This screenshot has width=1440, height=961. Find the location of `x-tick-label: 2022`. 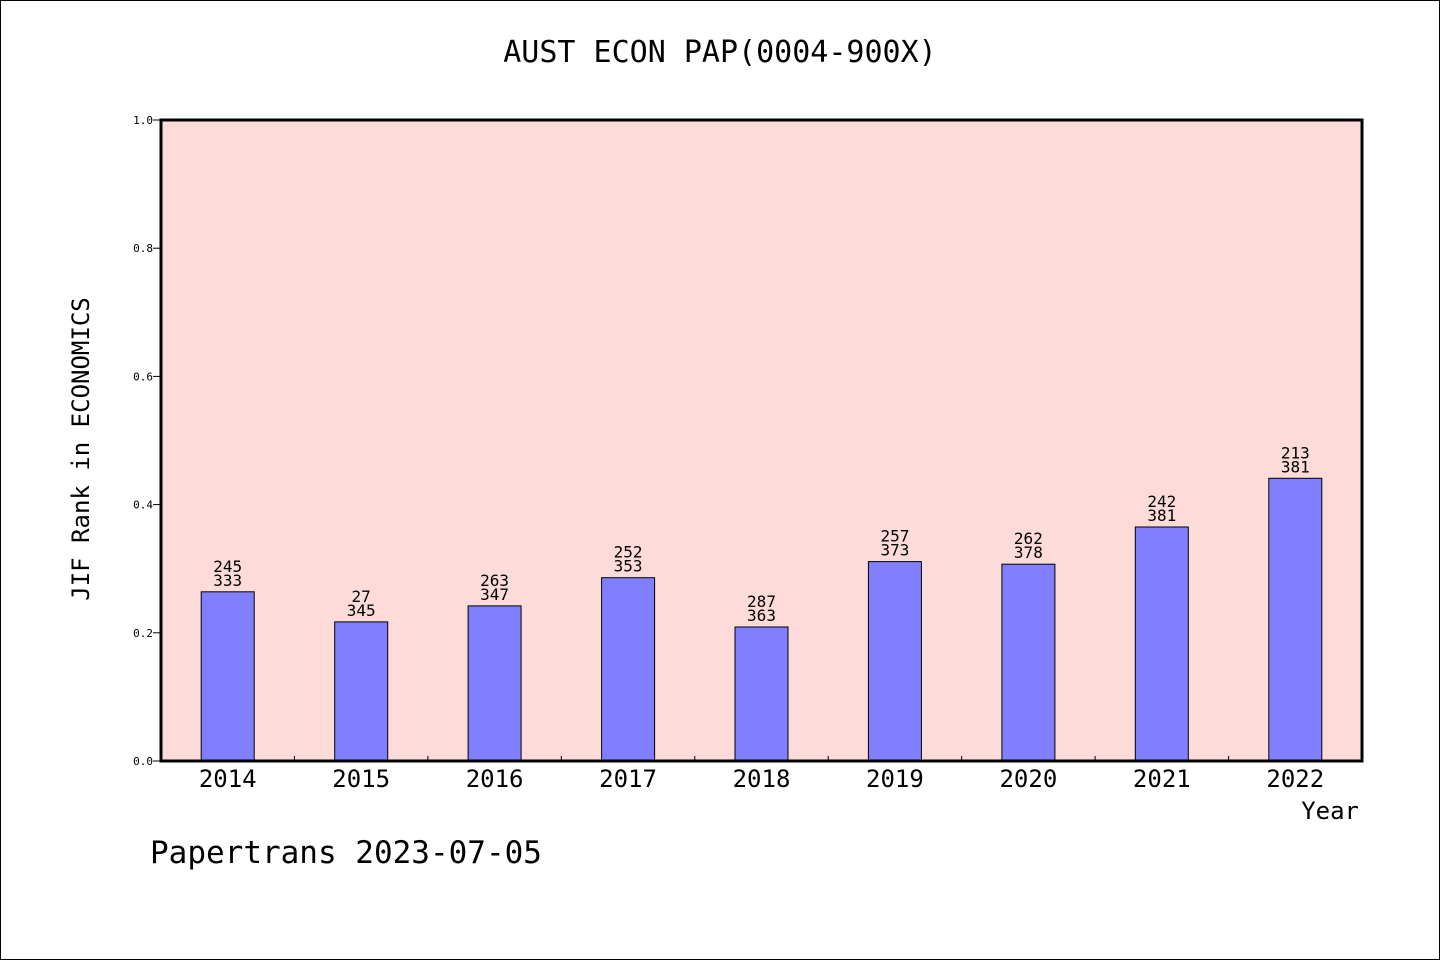

x-tick-label: 2022 is located at coordinates (1295, 779).